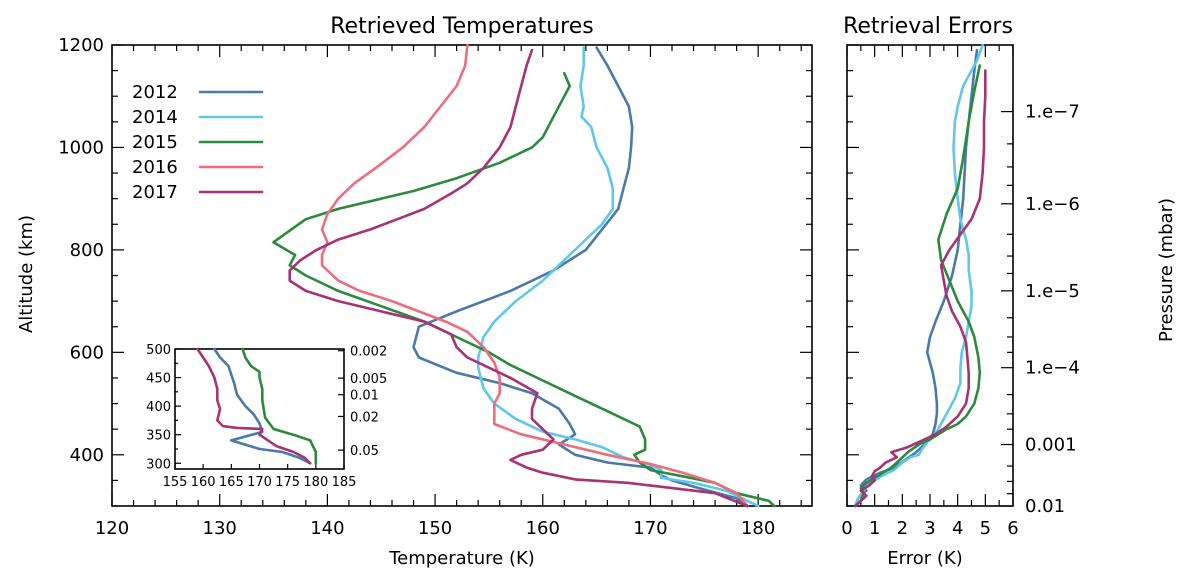 This screenshot has height=571, width=1180. I want to click on error-series-line-2015, so click(918, 286).